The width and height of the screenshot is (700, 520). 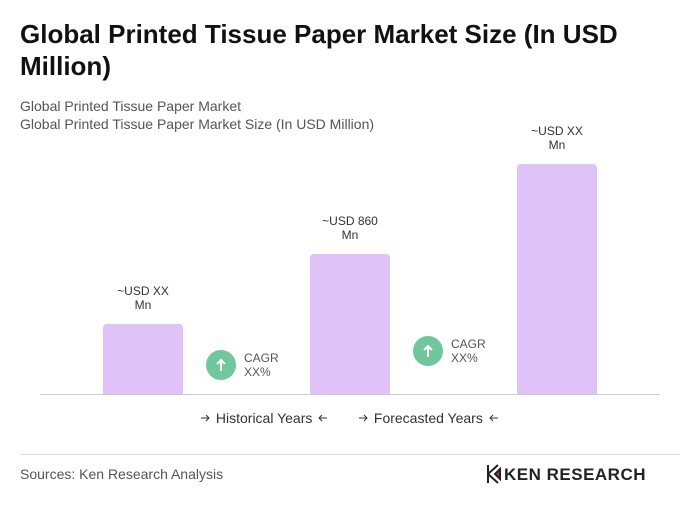 I want to click on period-label: Forecasted Years, so click(x=428, y=418).